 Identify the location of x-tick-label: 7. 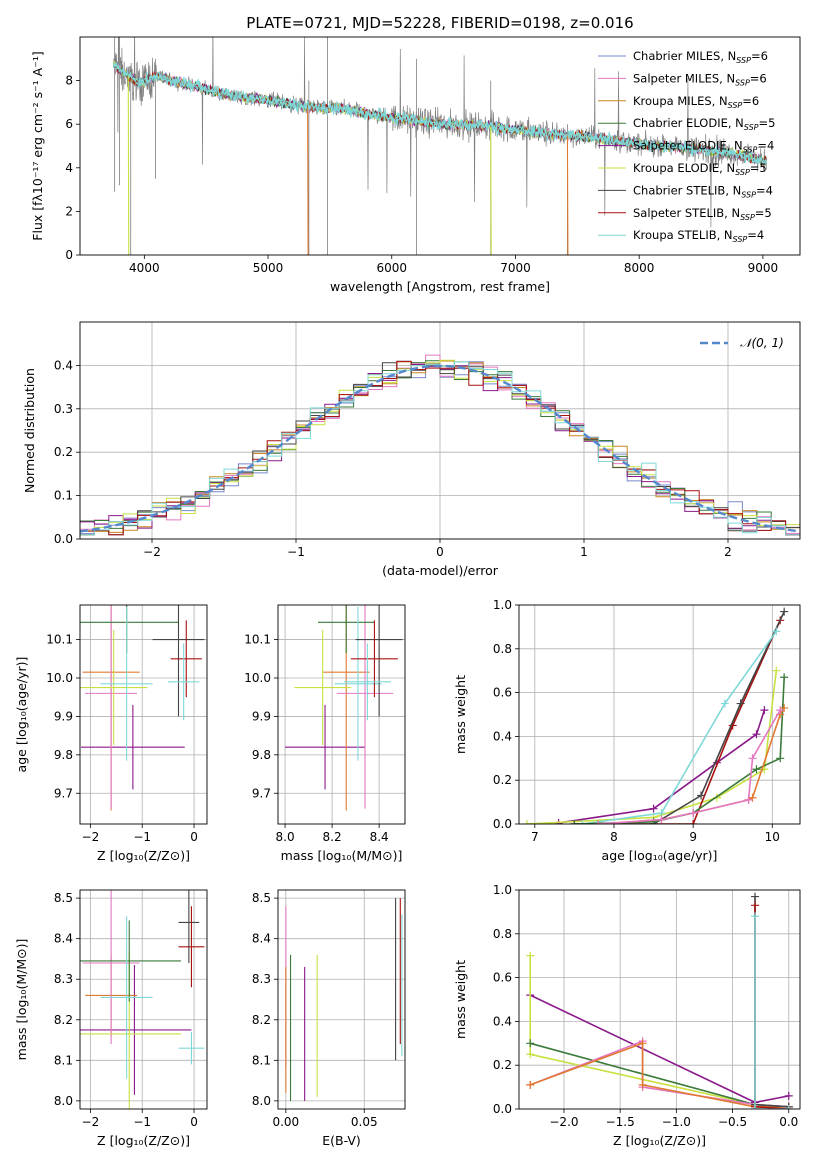
(535, 837).